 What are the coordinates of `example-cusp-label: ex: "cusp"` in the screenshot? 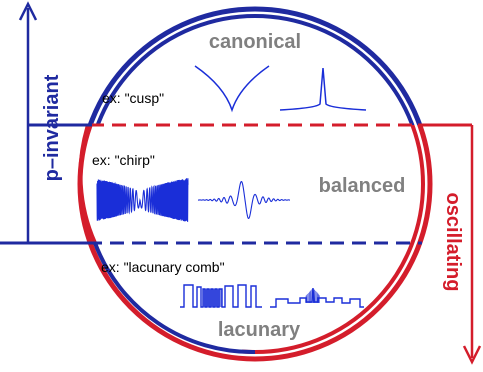 It's located at (133, 98).